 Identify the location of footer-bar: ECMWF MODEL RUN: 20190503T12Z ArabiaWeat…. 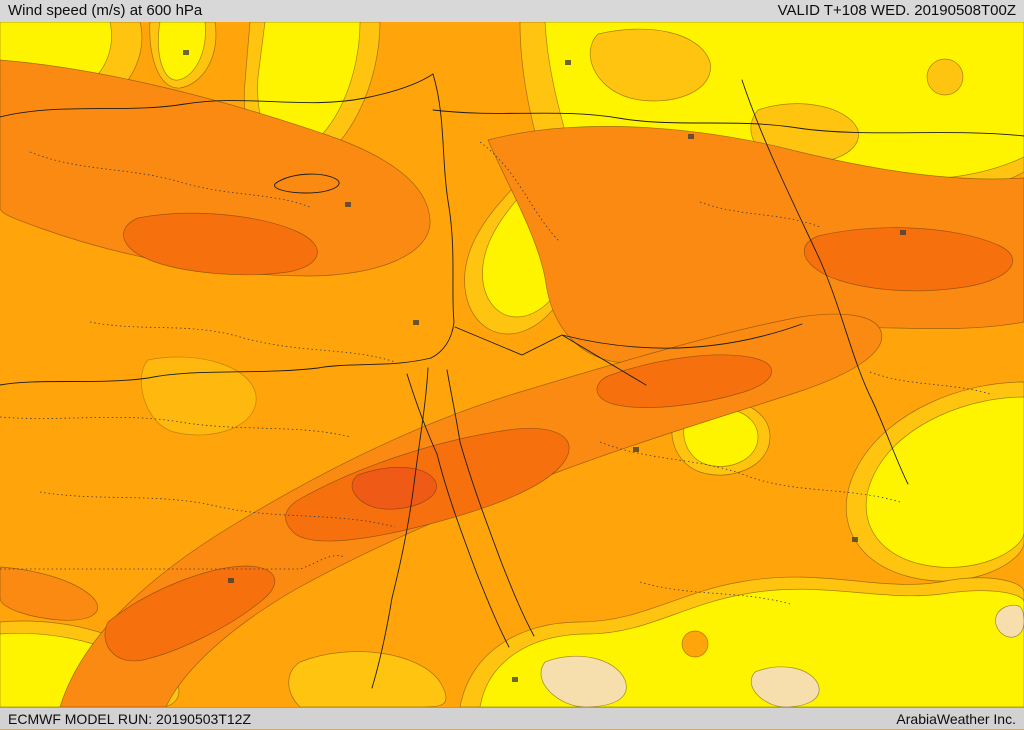
(512, 718).